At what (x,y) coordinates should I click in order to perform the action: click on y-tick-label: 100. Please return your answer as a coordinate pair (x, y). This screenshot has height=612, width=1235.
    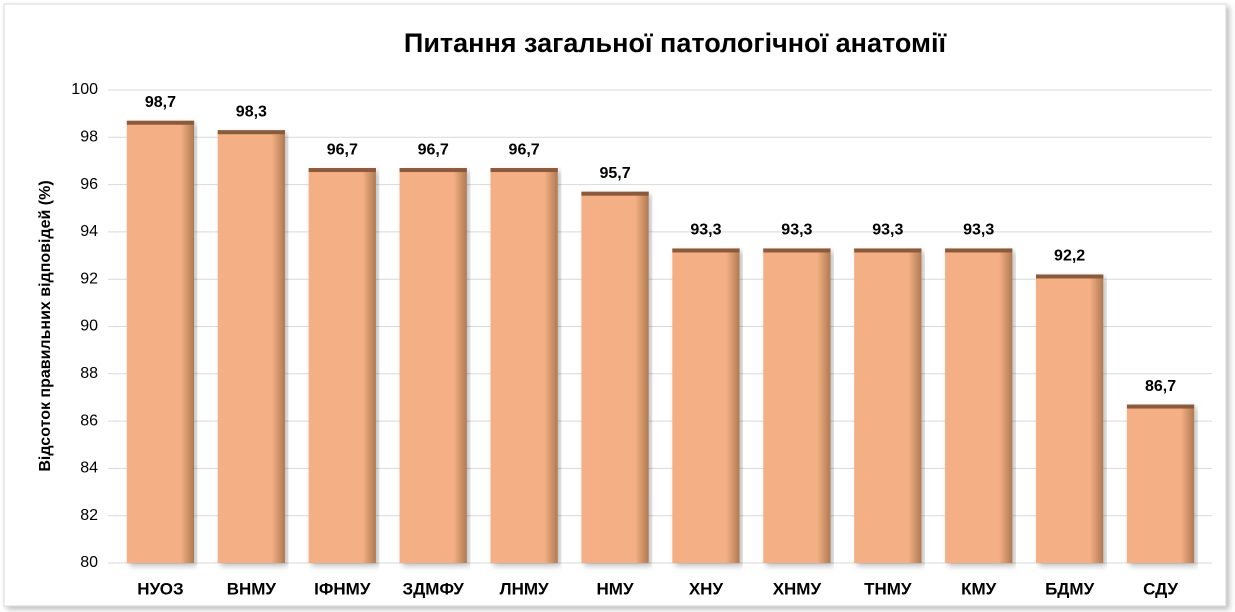
    Looking at the image, I should click on (84, 89).